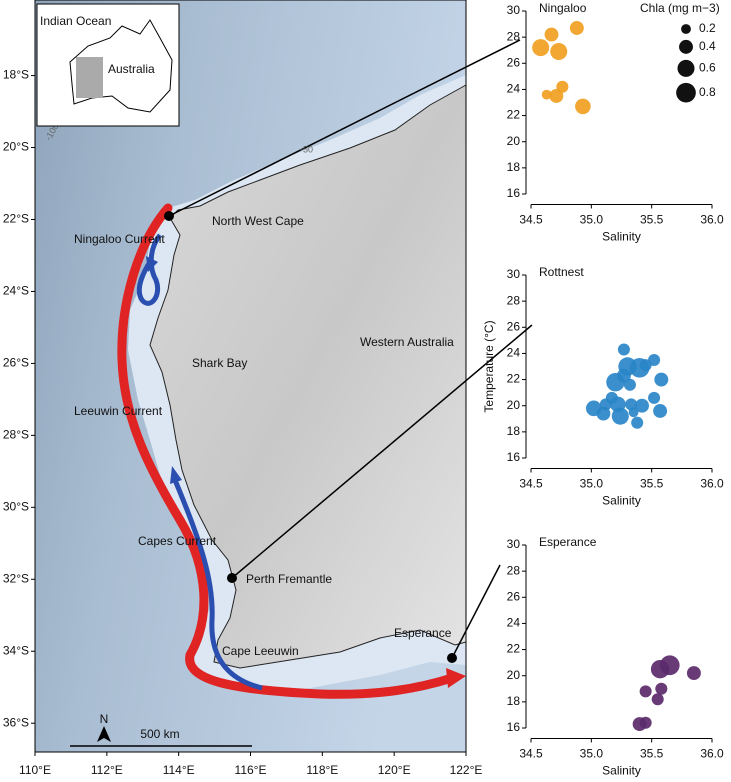 Image resolution: width=731 pixels, height=782 pixels. What do you see at coordinates (407, 342) in the screenshot?
I see `map-label: Western Australia` at bounding box center [407, 342].